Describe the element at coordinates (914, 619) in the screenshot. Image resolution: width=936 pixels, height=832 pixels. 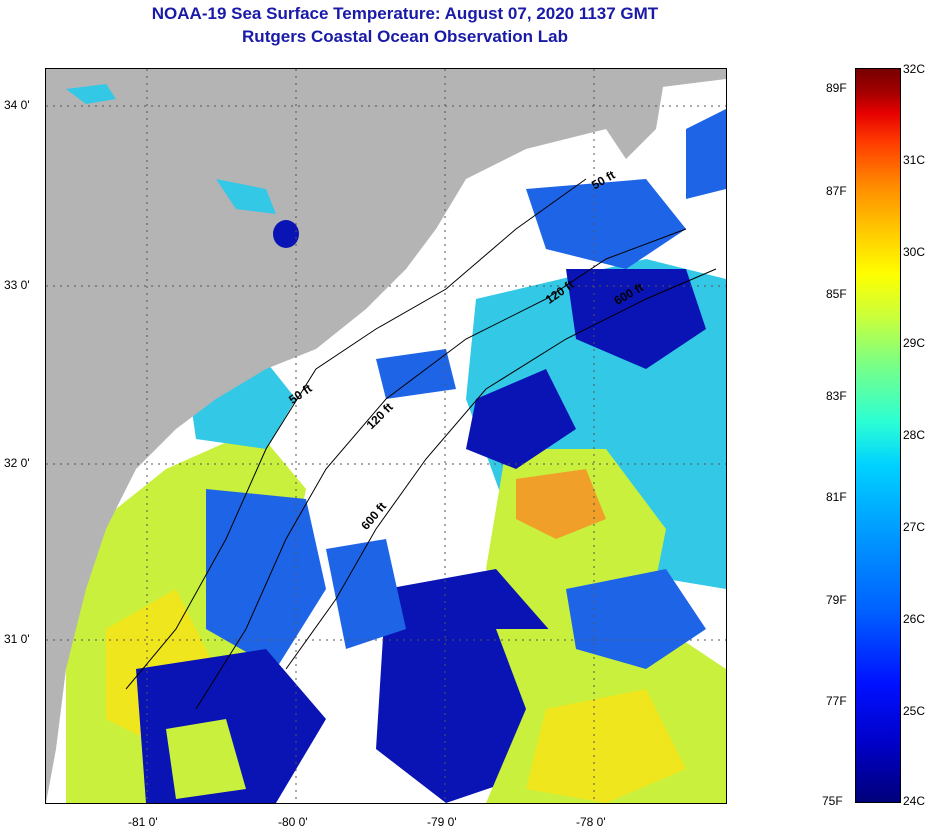
I see `colorbar-c-26: 26C` at that location.